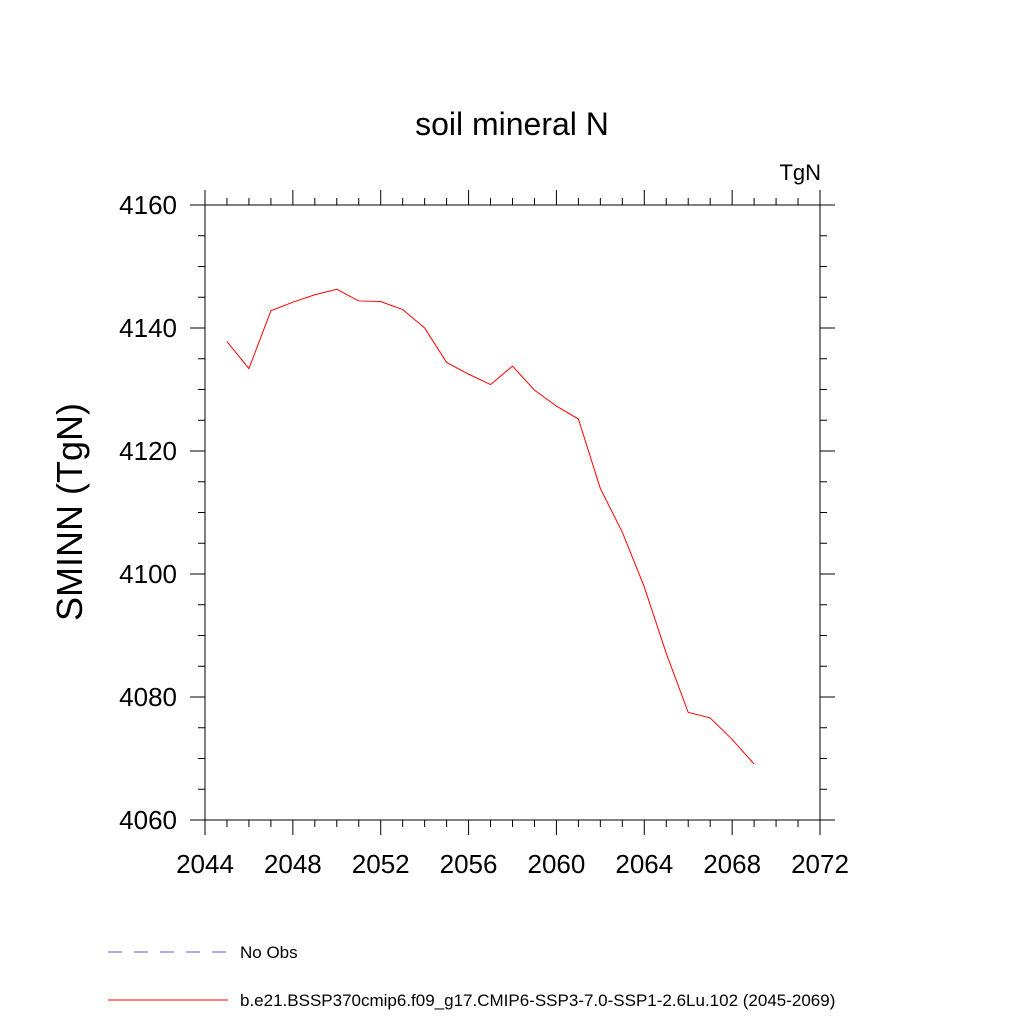  What do you see at coordinates (820, 864) in the screenshot?
I see `x-tick-label: 2072` at bounding box center [820, 864].